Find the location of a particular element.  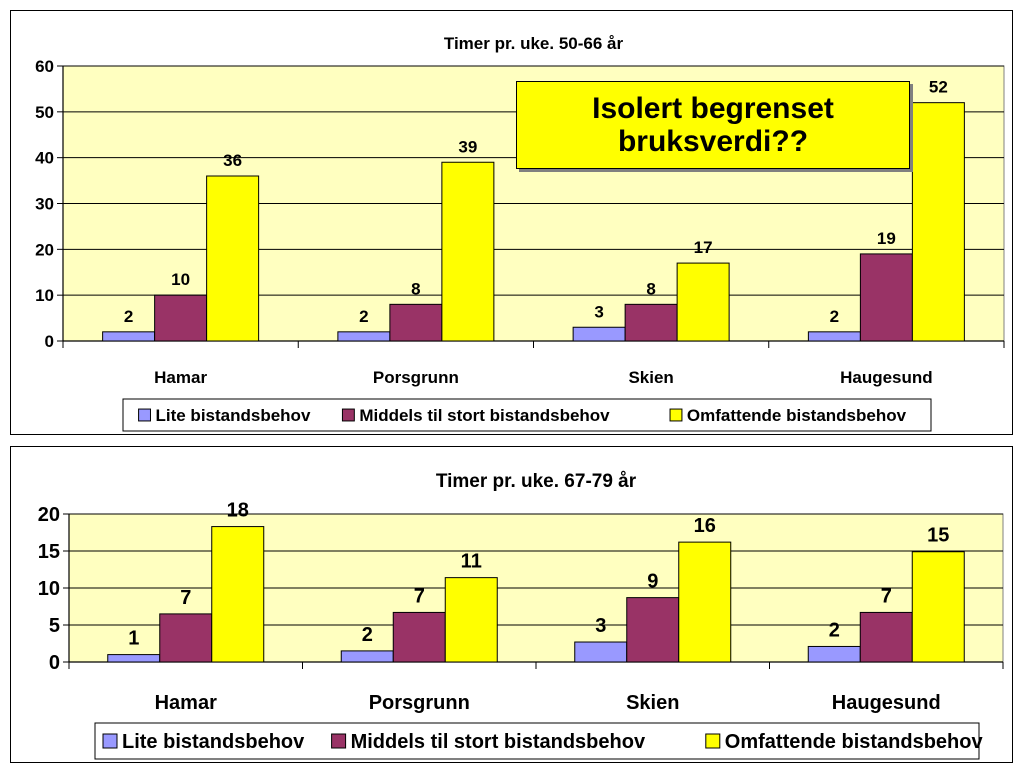

data-label: 1 is located at coordinates (133, 639).